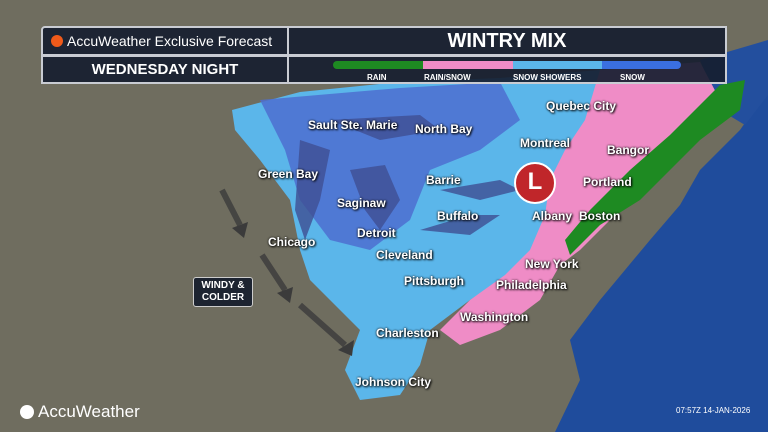 This screenshot has height=432, width=768. I want to click on city-label: Chicago, so click(292, 242).